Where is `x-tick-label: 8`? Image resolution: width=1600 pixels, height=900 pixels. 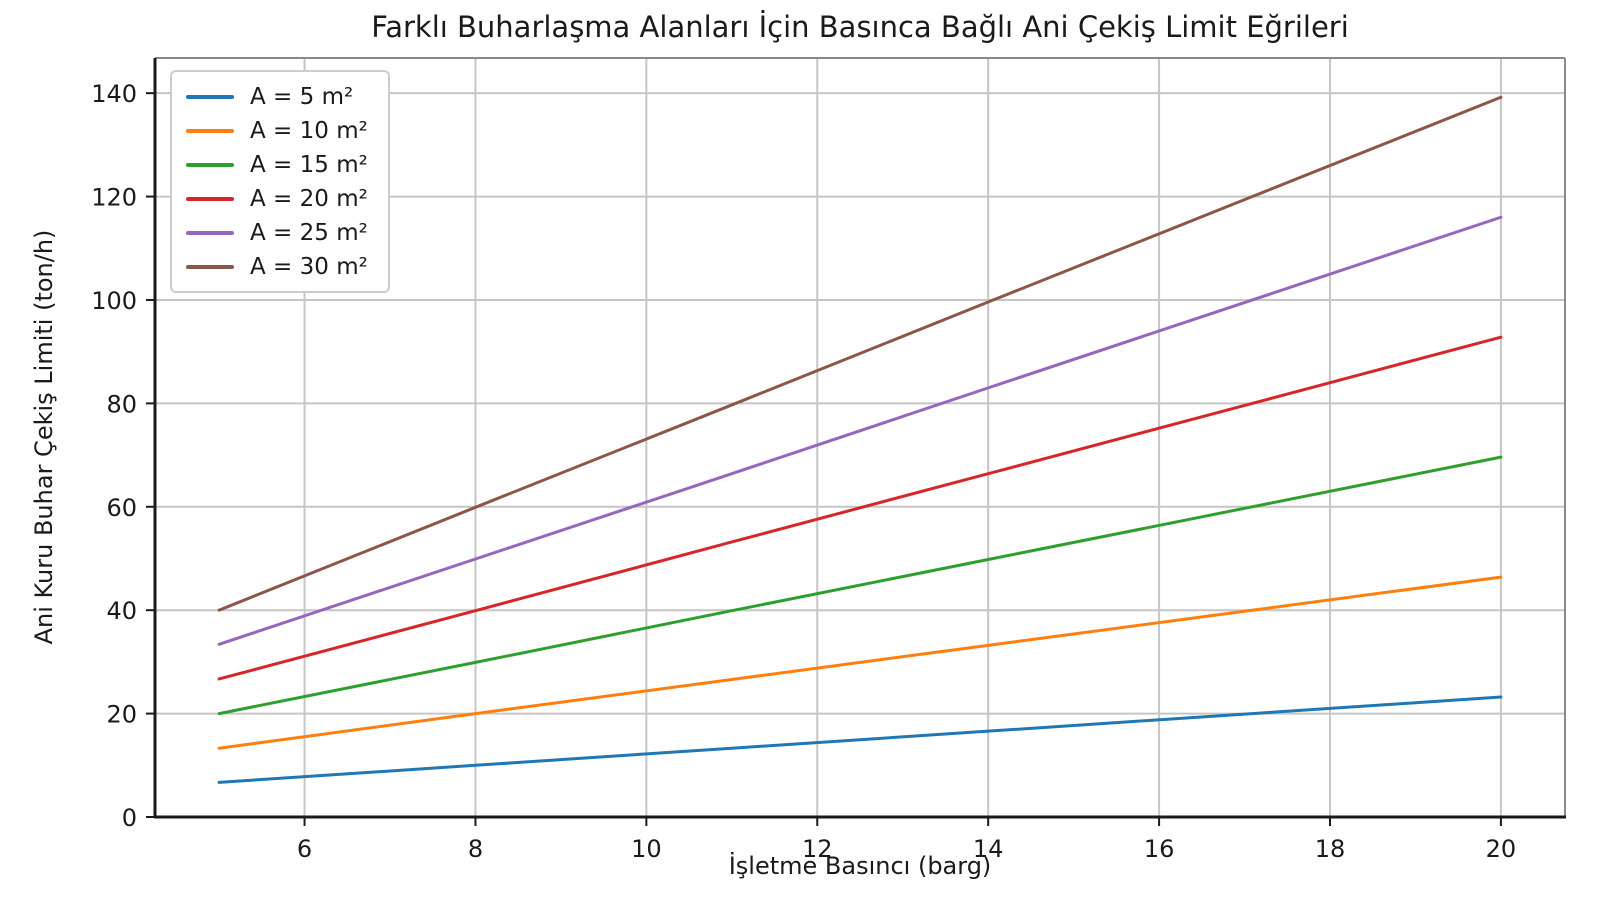 x-tick-label: 8 is located at coordinates (475, 849).